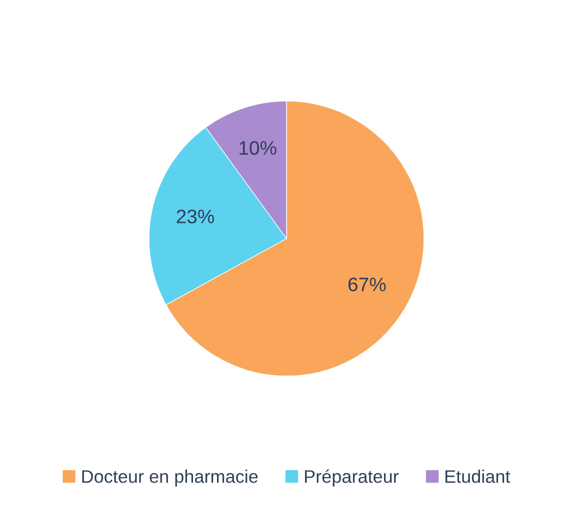 This screenshot has height=513, width=573. Describe the element at coordinates (352, 477) in the screenshot. I see `legend-label: Préparateur` at that location.